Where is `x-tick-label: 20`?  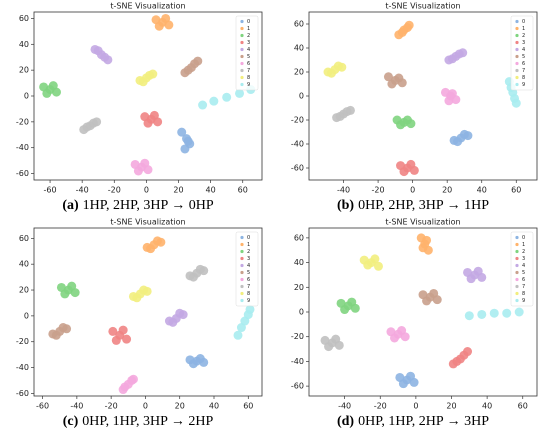
x-tick-label: 20 is located at coordinates (451, 406).